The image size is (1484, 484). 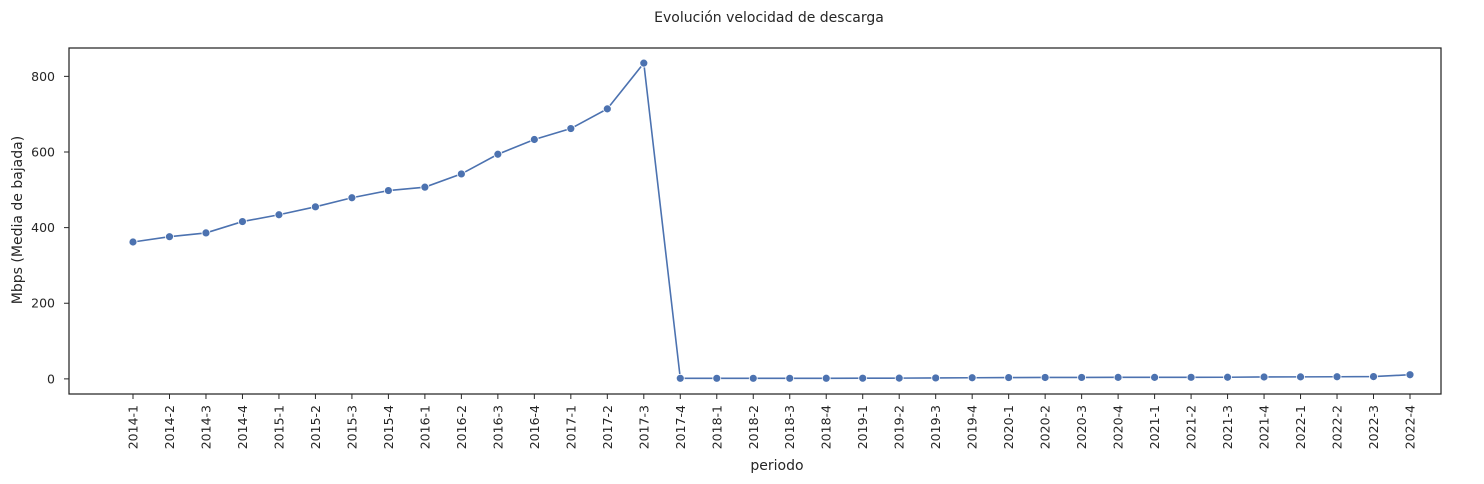 What do you see at coordinates (43, 76) in the screenshot?
I see `y-tick-label: 800` at bounding box center [43, 76].